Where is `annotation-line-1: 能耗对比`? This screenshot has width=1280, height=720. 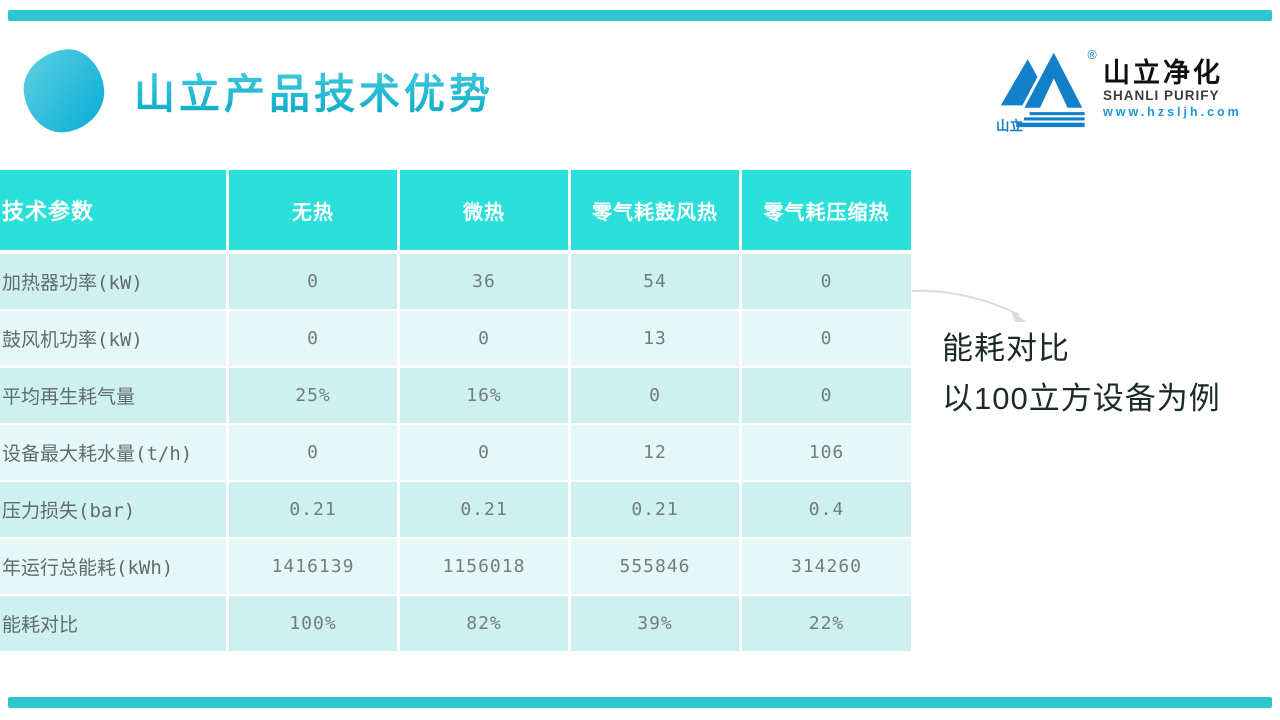 annotation-line-1: 能耗对比 is located at coordinates (1006, 348).